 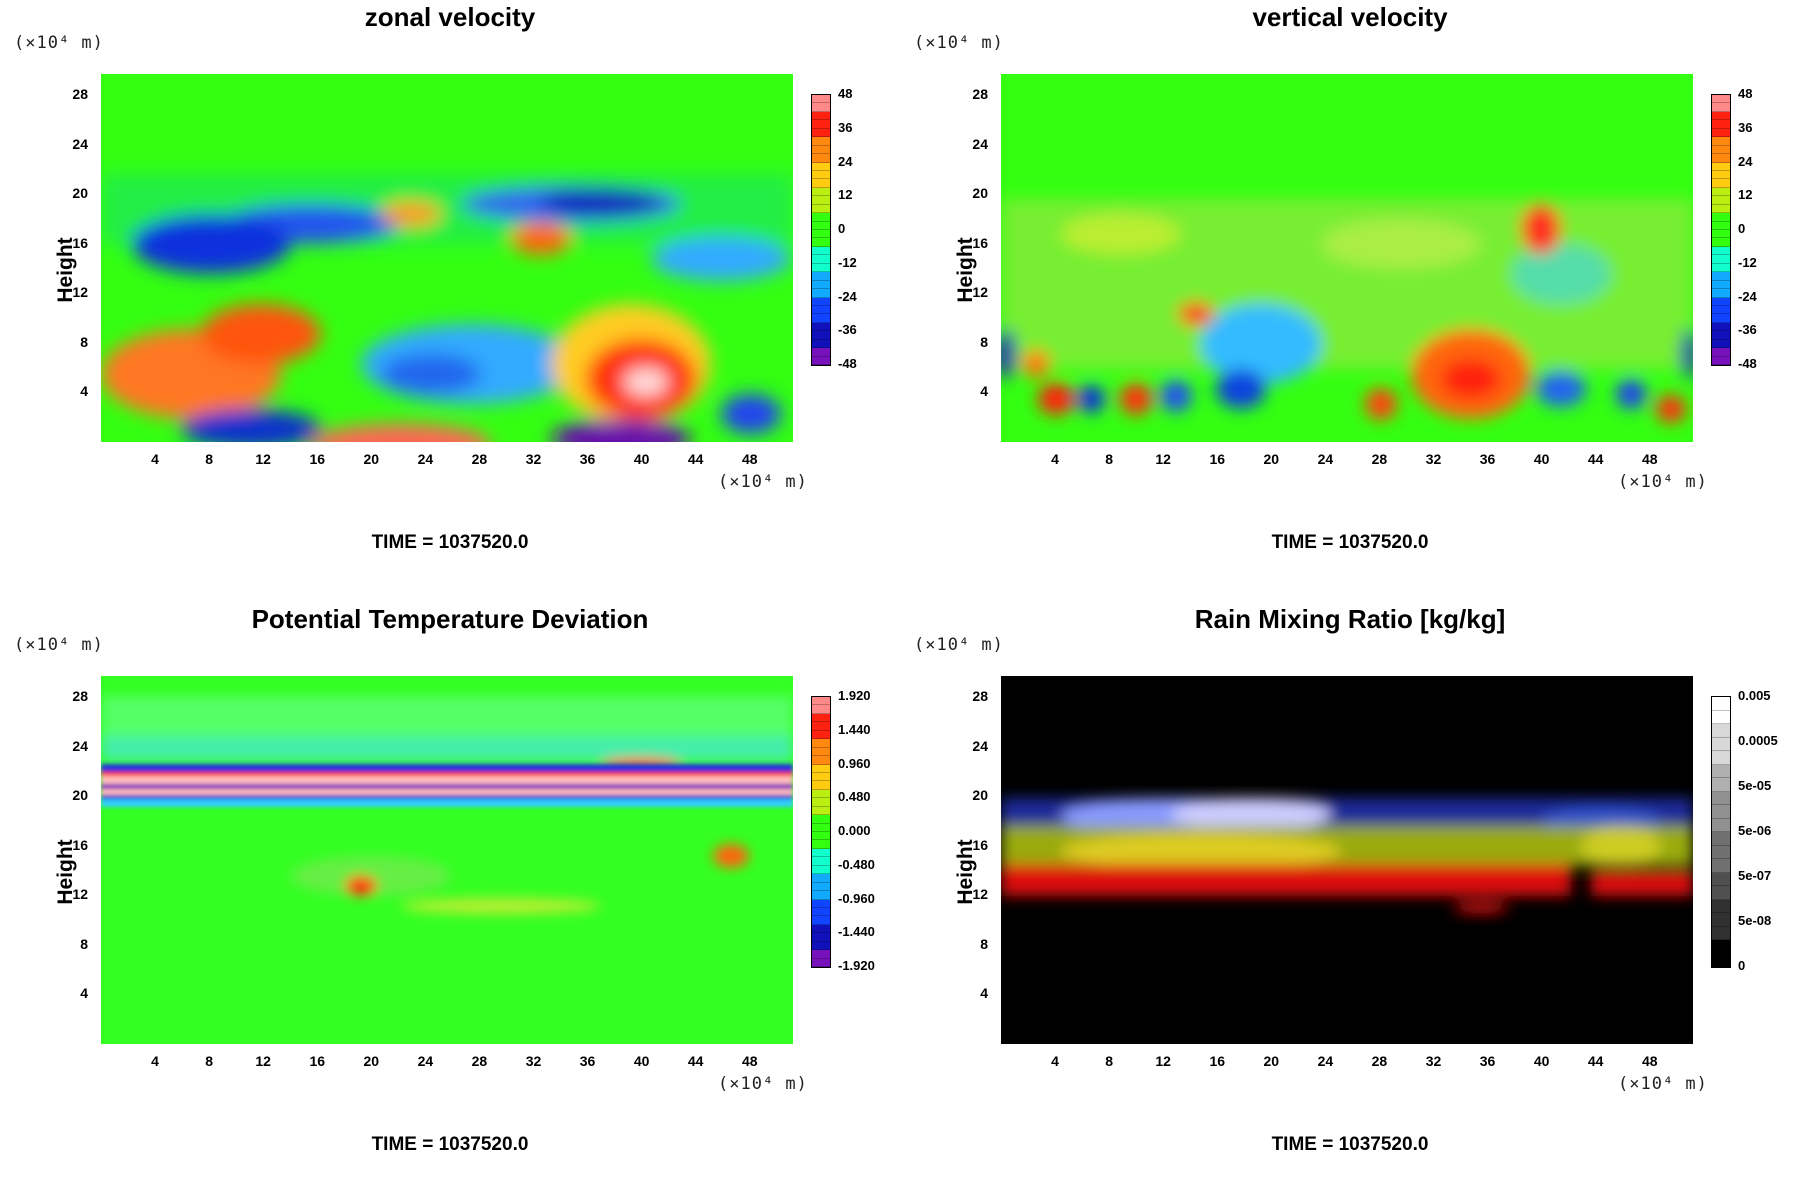 What do you see at coordinates (447, 258) in the screenshot?
I see `heatmap-zonal-velocity` at bounding box center [447, 258].